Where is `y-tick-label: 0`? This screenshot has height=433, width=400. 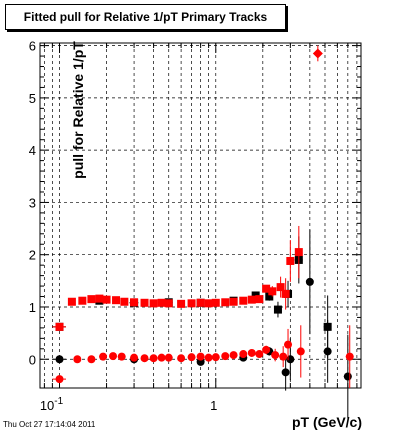
y-tick-label: 0 is located at coordinates (32, 359).